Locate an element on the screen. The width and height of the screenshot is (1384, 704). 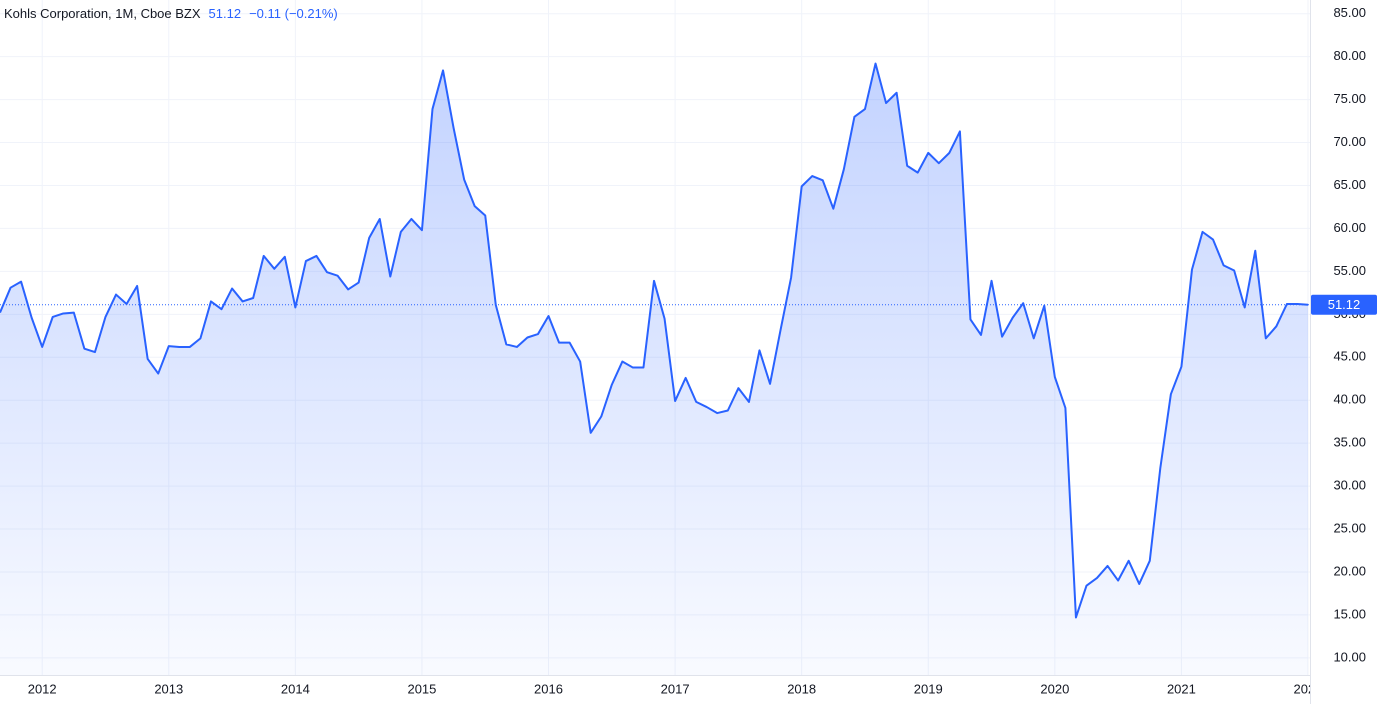
price-change: −0.11 (−0.21%) is located at coordinates (293, 13).